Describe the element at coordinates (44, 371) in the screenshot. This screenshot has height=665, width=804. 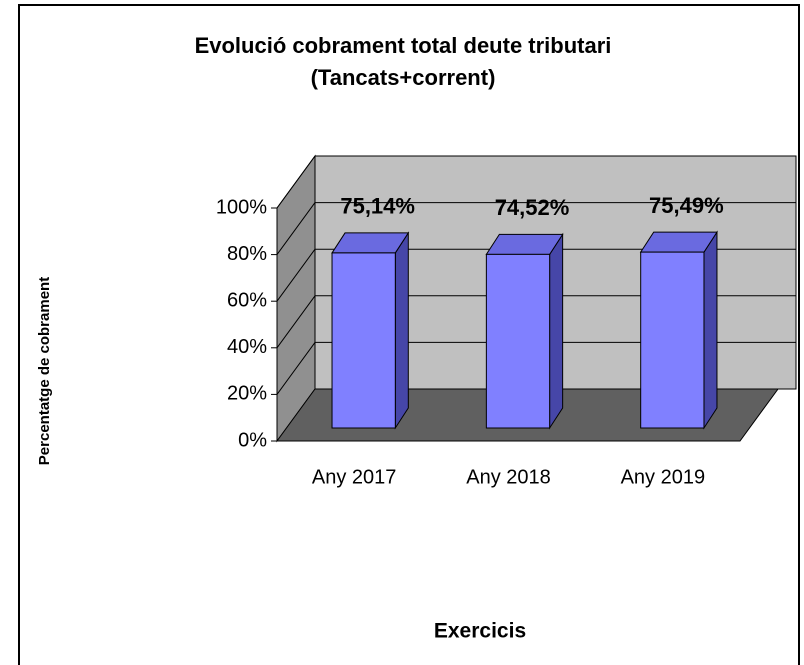
I see `y-axis-label: Percentatge de cobrament` at that location.